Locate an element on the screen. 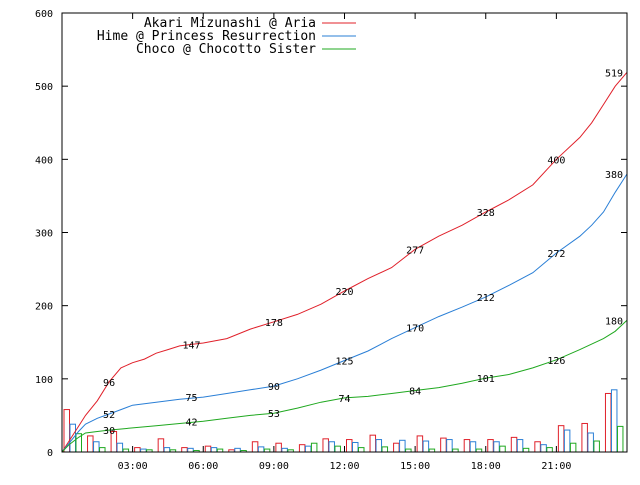  legend-label-2: Choco @ Chocotto Sister is located at coordinates (226, 49).